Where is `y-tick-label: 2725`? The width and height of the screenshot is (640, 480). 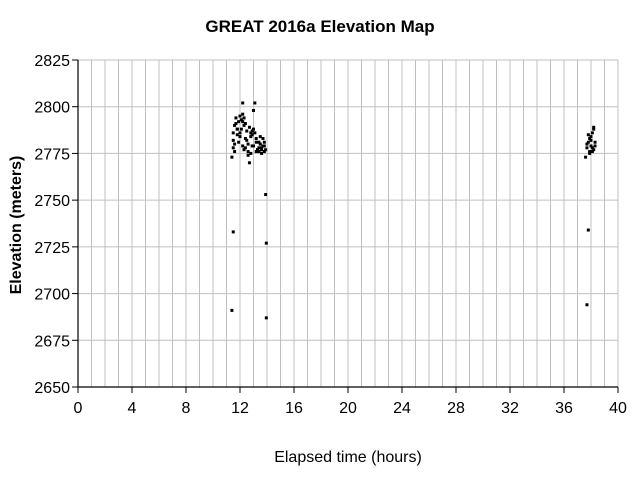
y-tick-label: 2725 is located at coordinates (52, 248).